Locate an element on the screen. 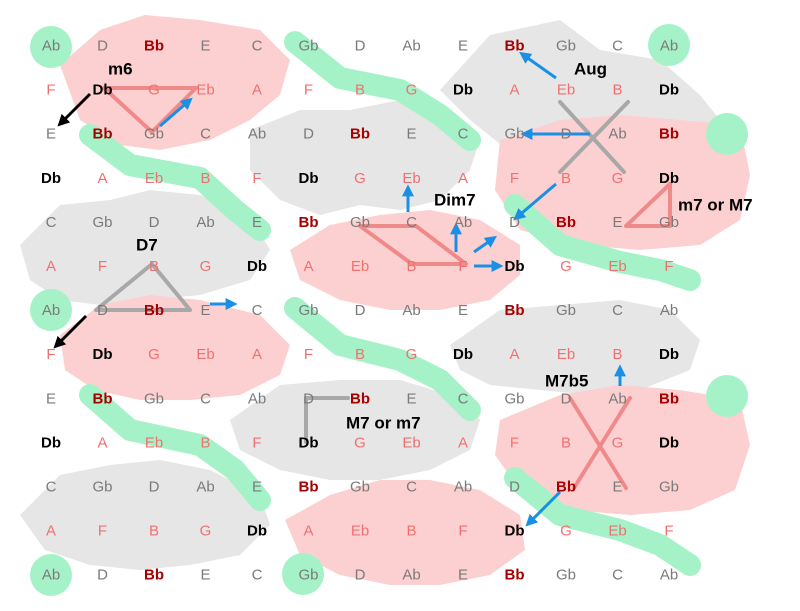 Image resolution: width=800 pixels, height=611 pixels. label-m7-or-M7: m7 or M7 is located at coordinates (715, 205).